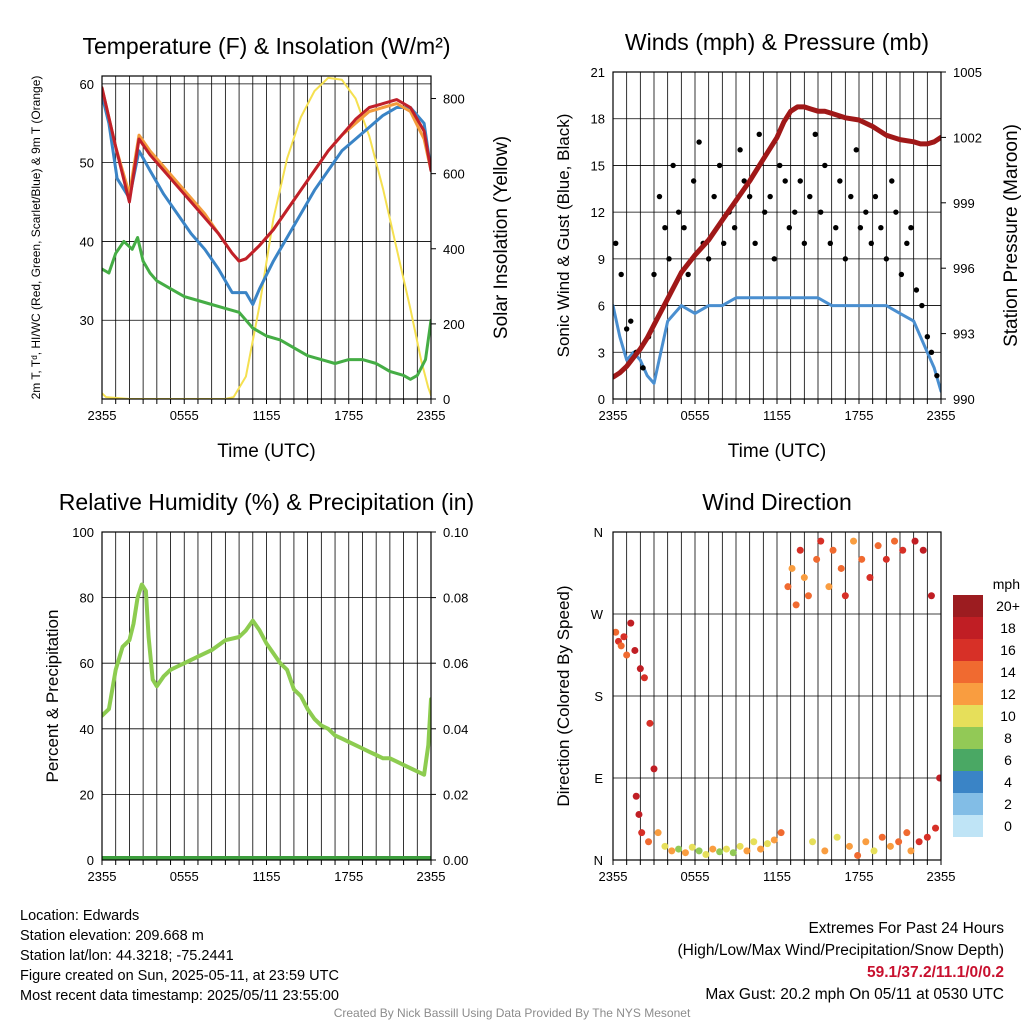 The image size is (1024, 1024). What do you see at coordinates (1008, 738) in the screenshot?
I see `colorbar-label: 8` at bounding box center [1008, 738].